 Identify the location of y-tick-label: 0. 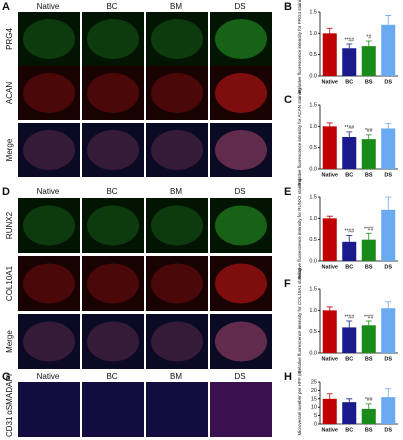
(315, 424).